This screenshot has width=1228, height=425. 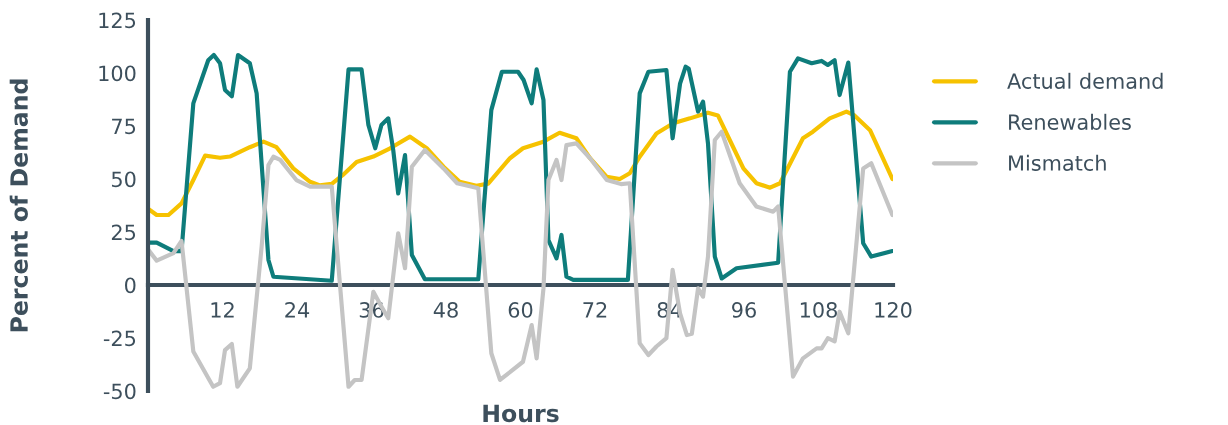 I want to click on legend-label: Mismatch, so click(x=1057, y=162).